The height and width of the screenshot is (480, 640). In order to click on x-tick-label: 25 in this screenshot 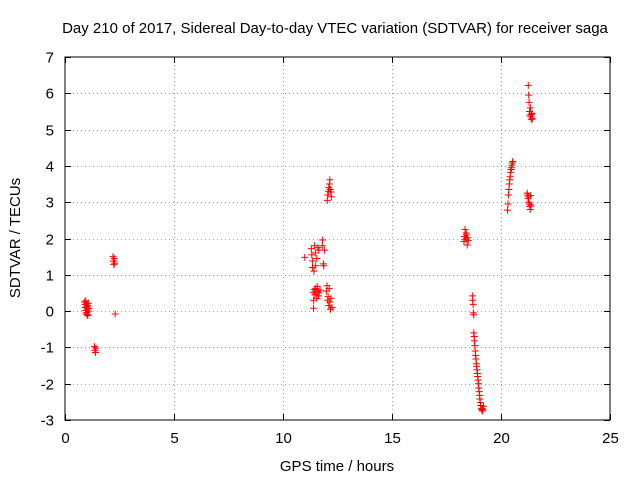, I will do `click(610, 438)`.